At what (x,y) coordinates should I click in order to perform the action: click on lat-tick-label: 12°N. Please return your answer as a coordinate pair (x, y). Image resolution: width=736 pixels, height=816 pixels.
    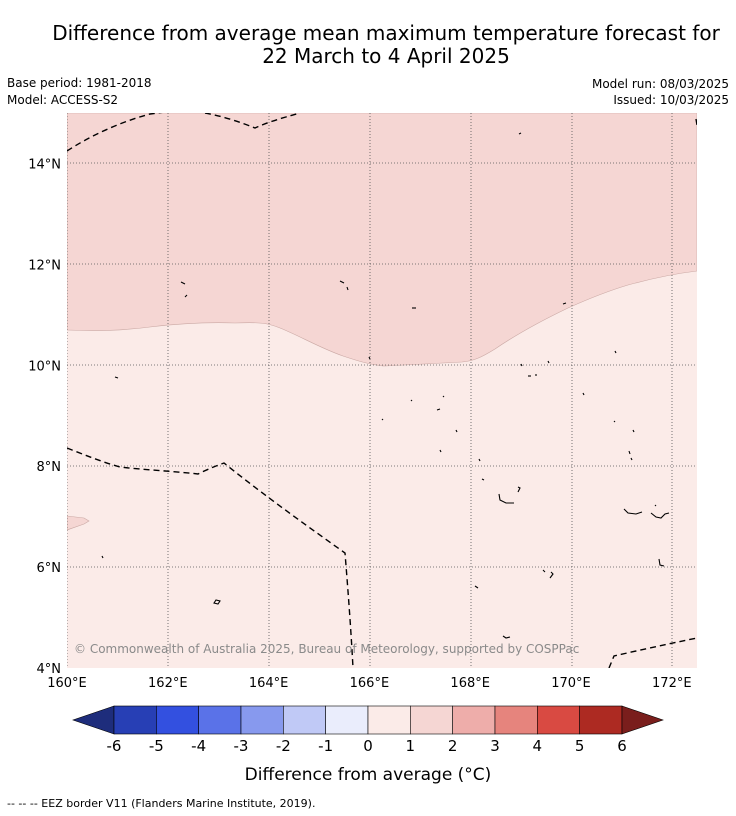
    Looking at the image, I should click on (44, 265).